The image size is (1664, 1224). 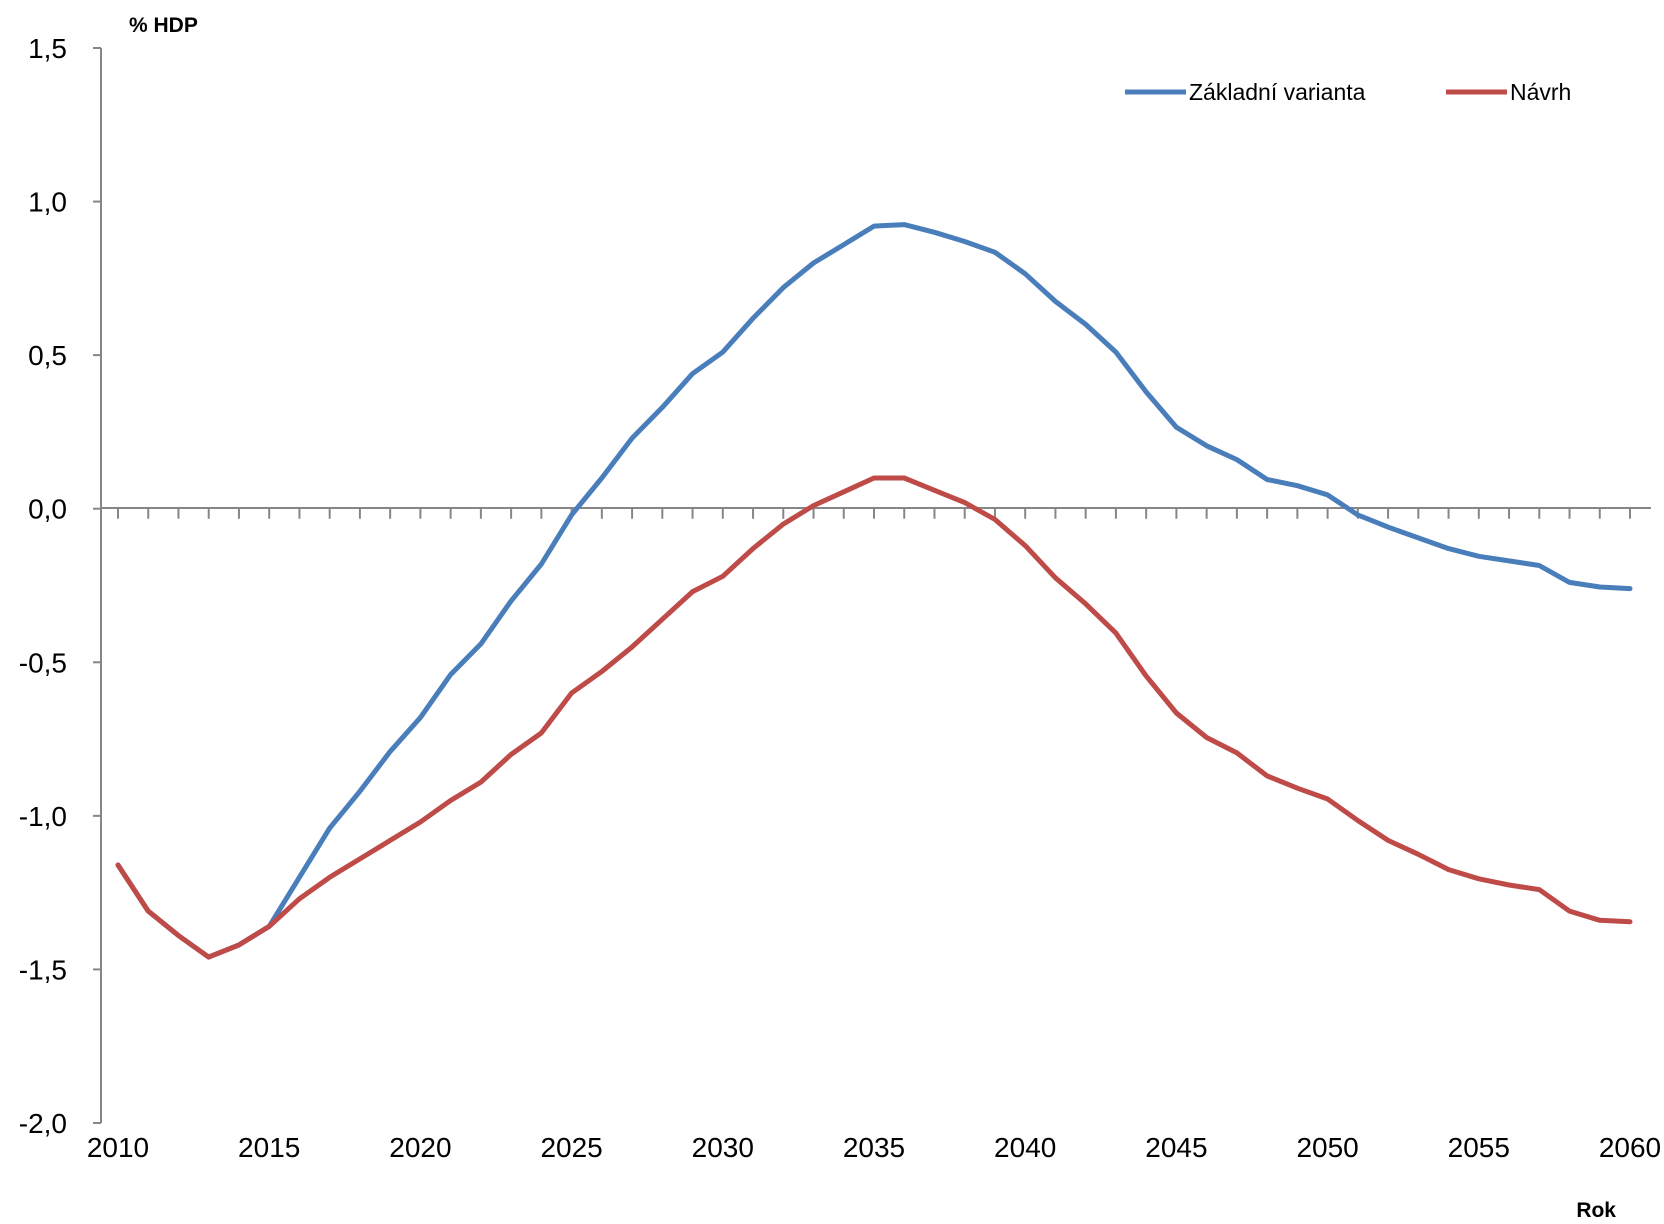 I want to click on x-tick-label: 2035, so click(x=874, y=1147).